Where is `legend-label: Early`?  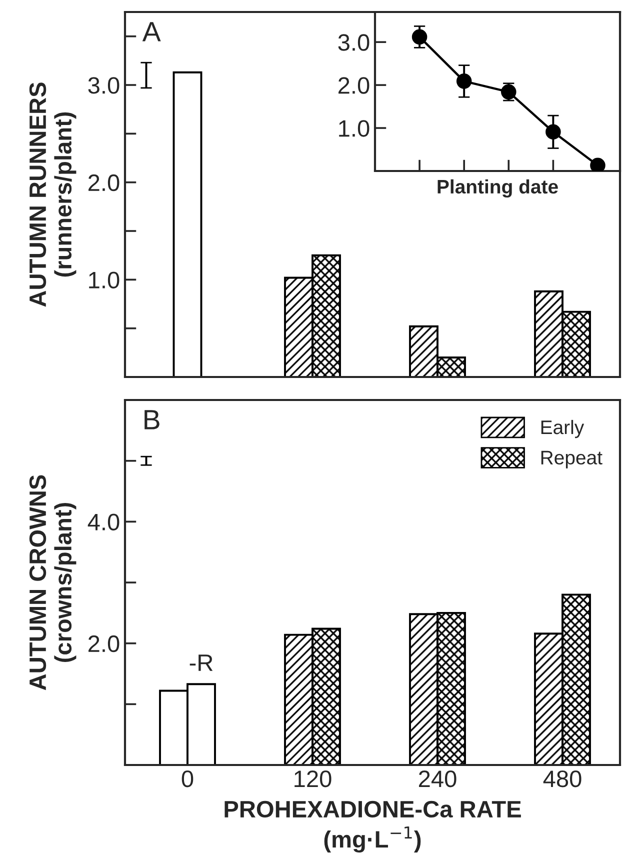
legend-label: Early is located at coordinates (562, 429).